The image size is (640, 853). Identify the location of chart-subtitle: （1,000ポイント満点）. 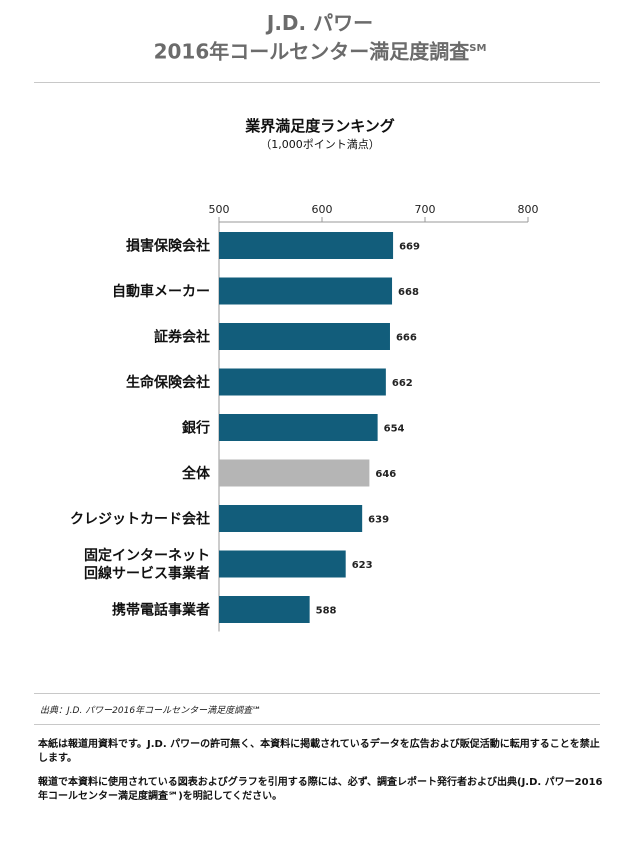
(320, 144).